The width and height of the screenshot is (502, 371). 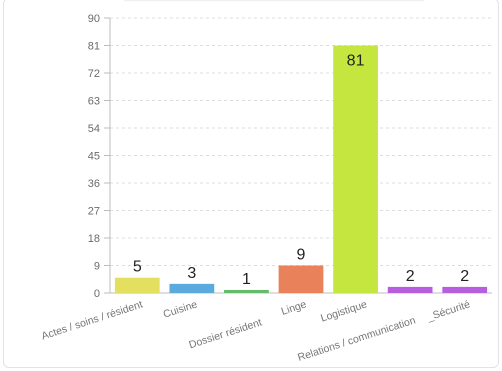 What do you see at coordinates (448, 310) in the screenshot?
I see `category-label: _Sécurité` at bounding box center [448, 310].